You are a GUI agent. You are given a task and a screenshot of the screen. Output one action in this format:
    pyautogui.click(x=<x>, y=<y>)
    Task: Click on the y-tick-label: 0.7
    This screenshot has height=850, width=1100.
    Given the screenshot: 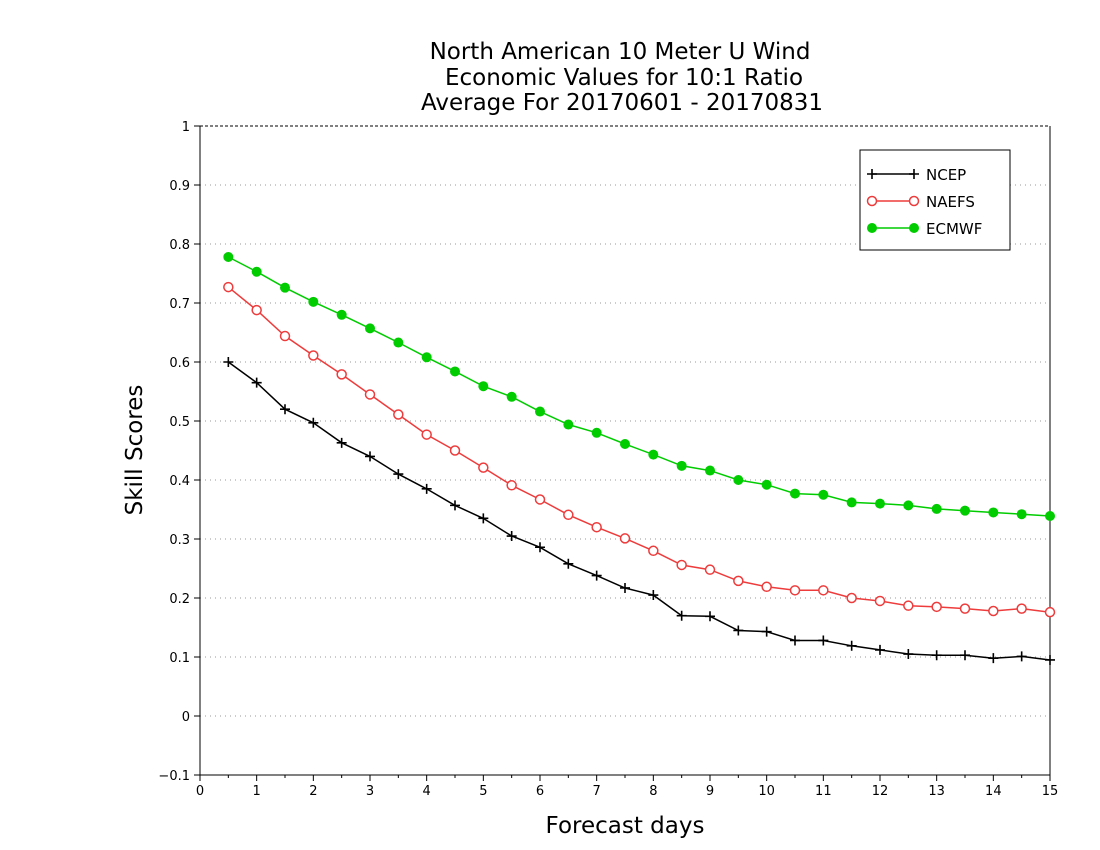 What is the action you would take?
    pyautogui.click(x=179, y=304)
    